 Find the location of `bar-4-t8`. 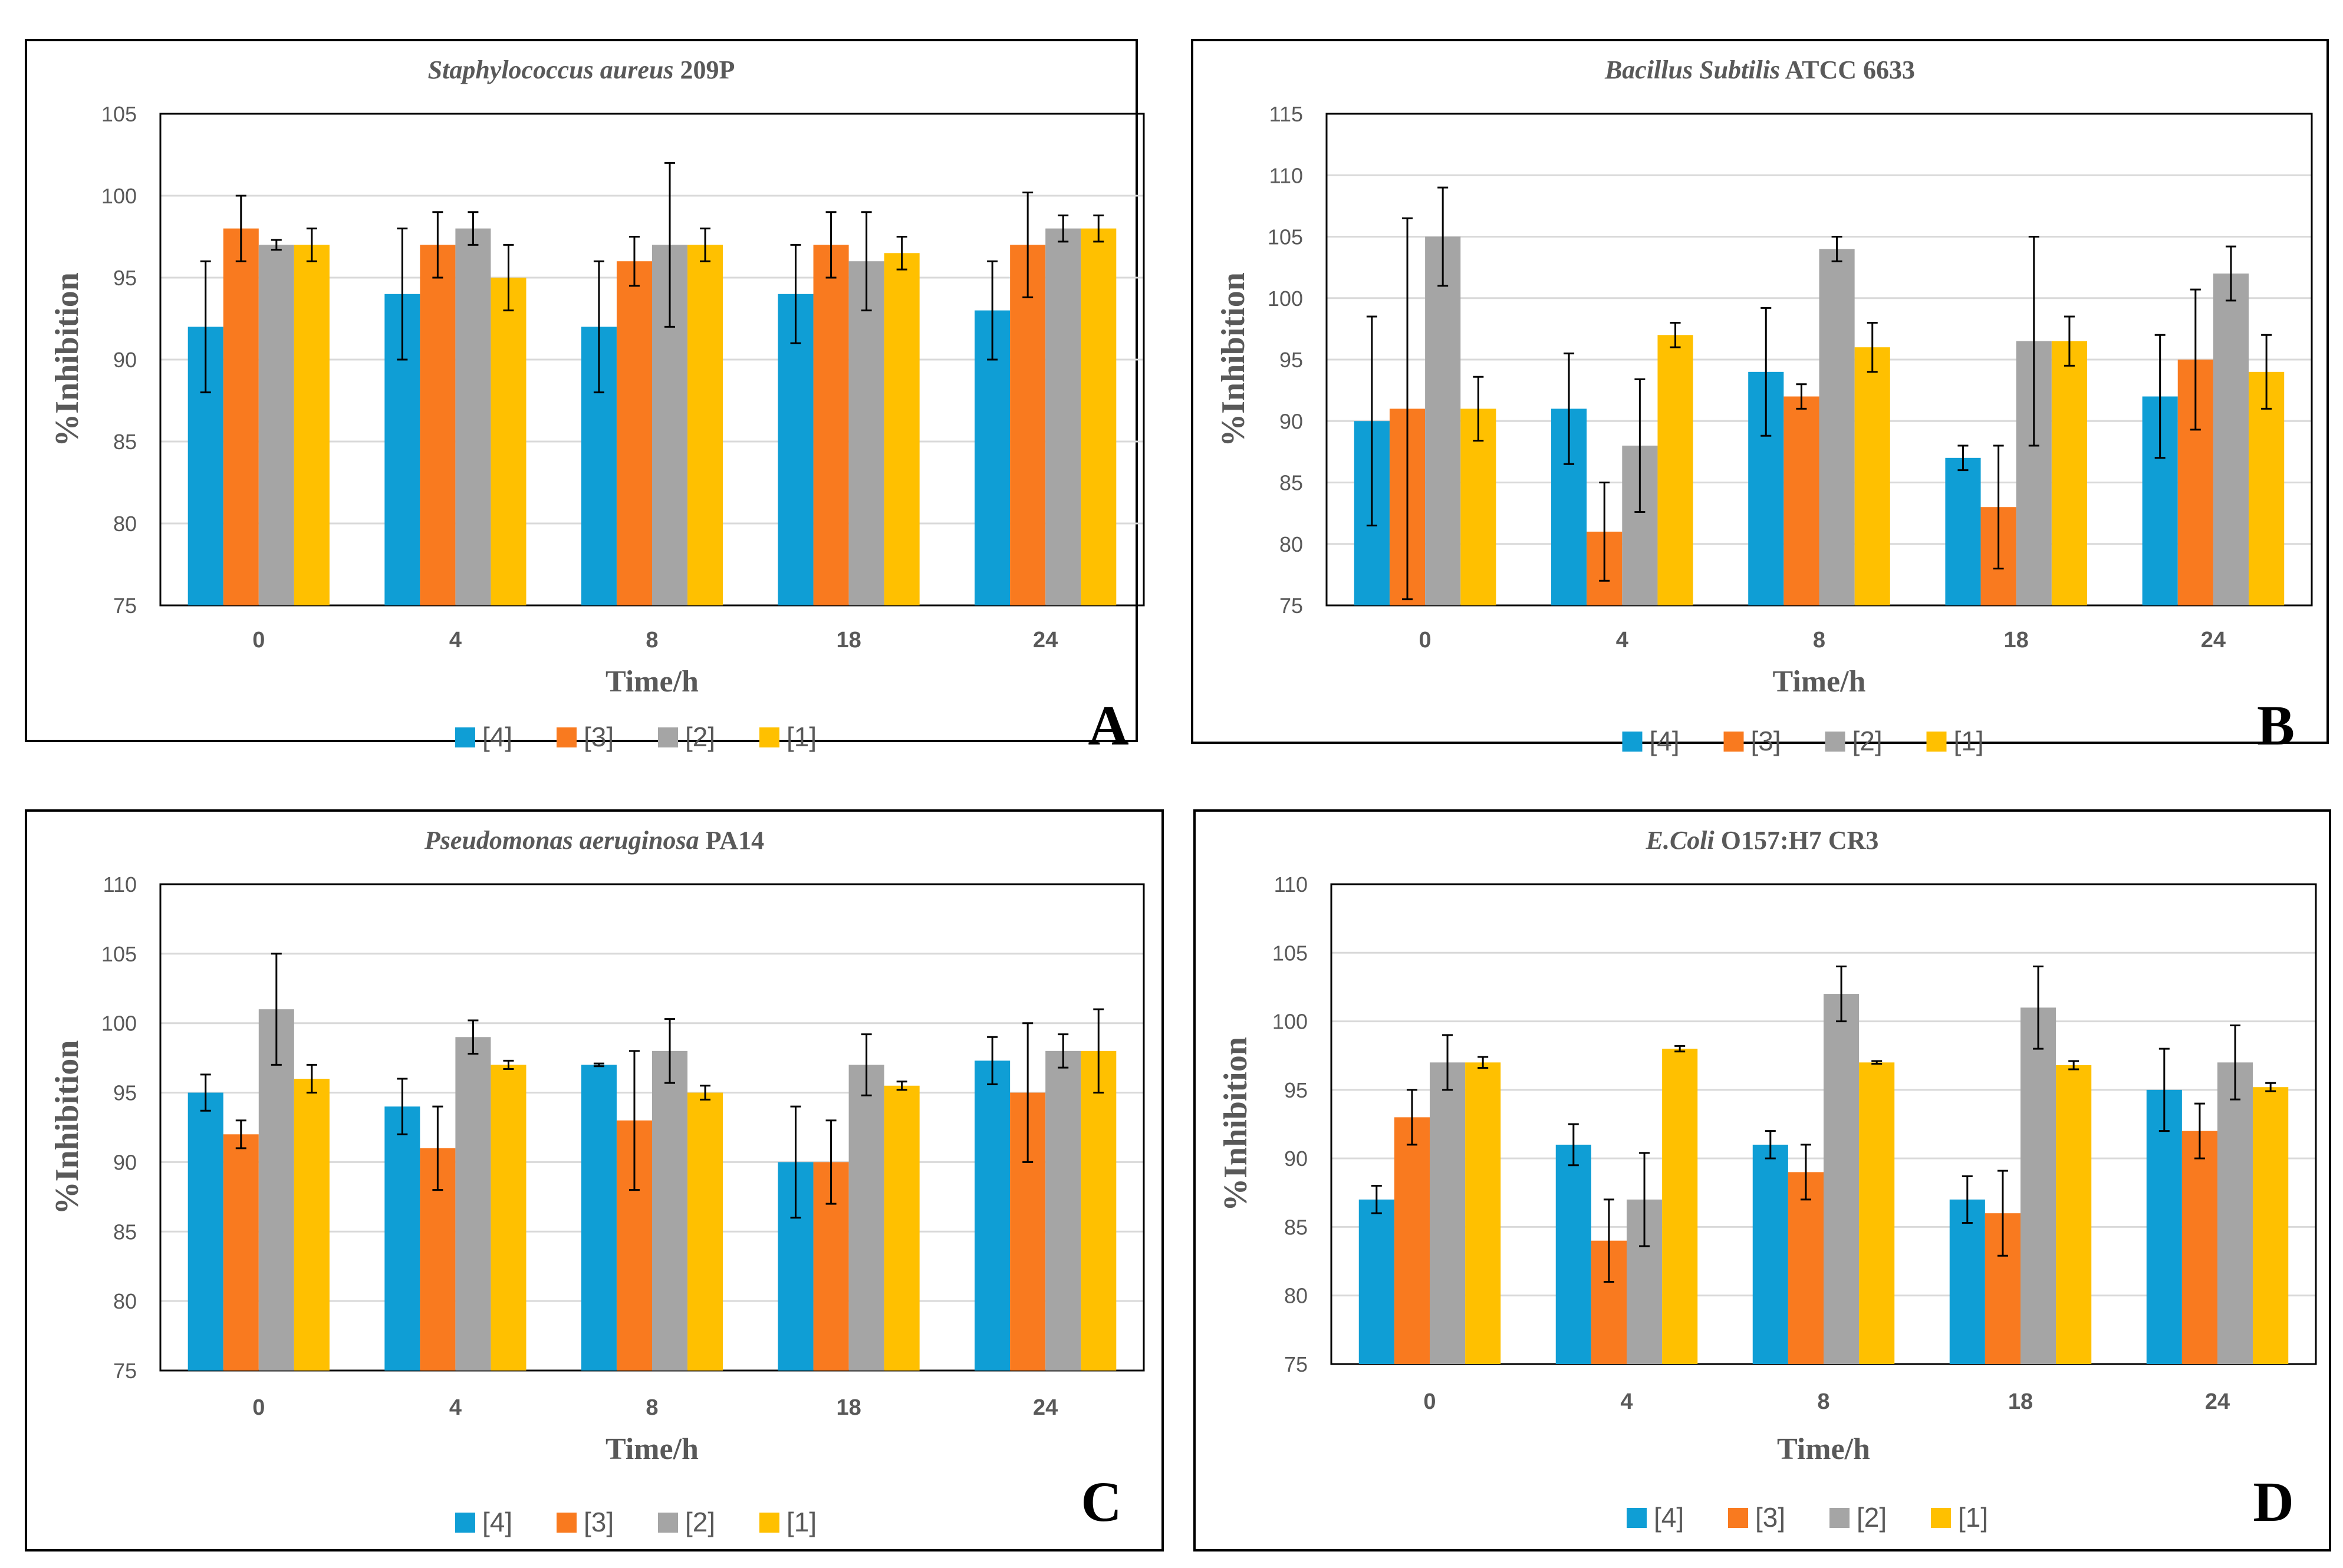

bar-4-t8 is located at coordinates (1770, 1254).